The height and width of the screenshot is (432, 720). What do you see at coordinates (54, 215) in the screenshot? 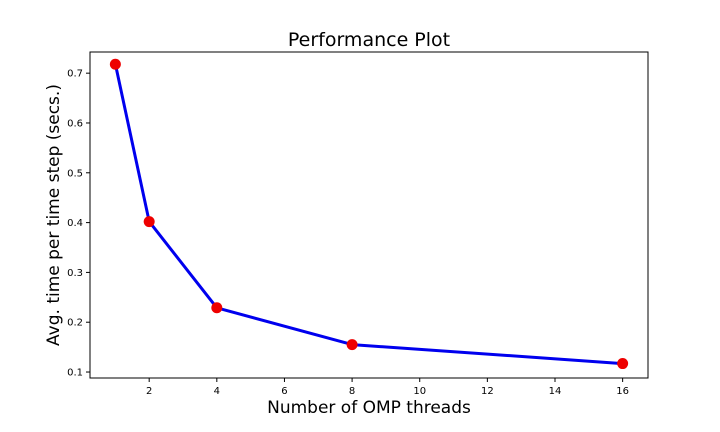
I see `y-axis-label: Avg. time per time step (secs.)` at bounding box center [54, 215].